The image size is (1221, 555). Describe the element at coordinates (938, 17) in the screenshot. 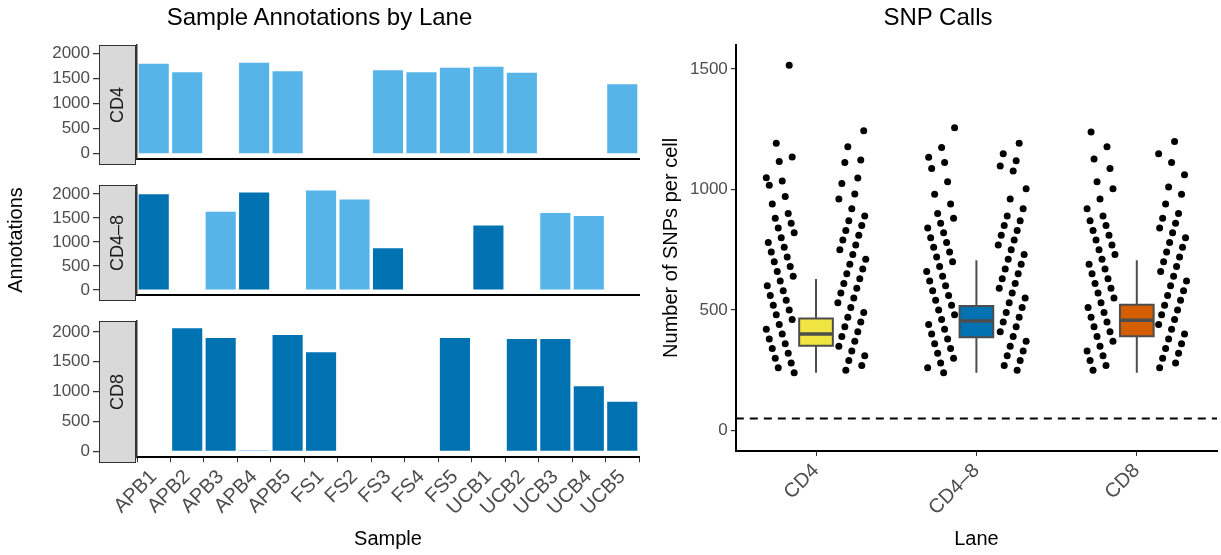

I see `chart-title: SNP Calls` at that location.